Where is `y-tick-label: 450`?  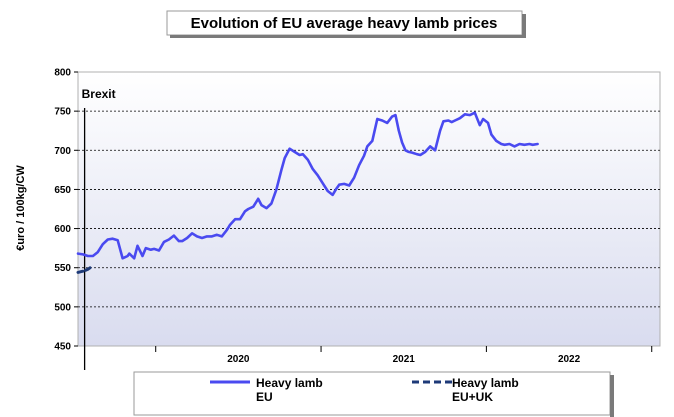 y-tick-label: 450 is located at coordinates (62, 347).